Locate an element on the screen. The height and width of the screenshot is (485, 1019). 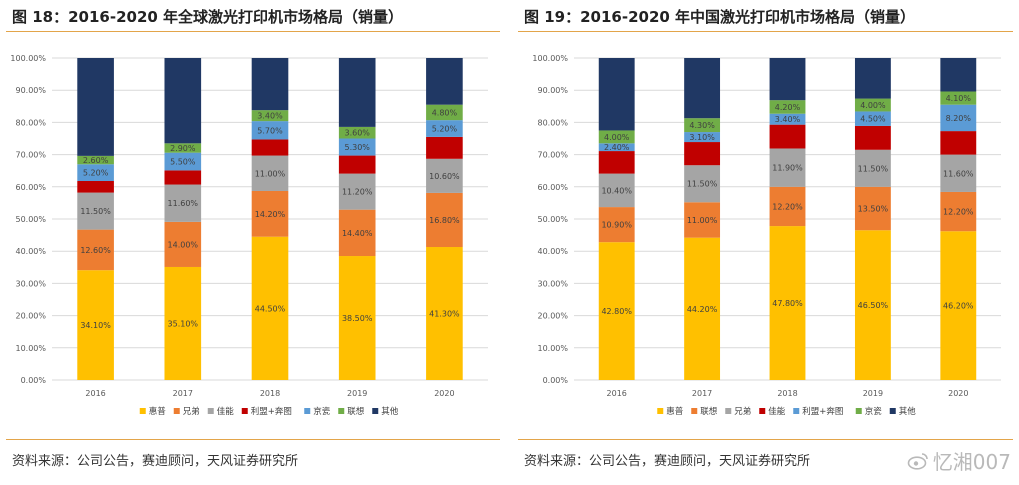
legend-label: 京瓷 is located at coordinates (874, 411).